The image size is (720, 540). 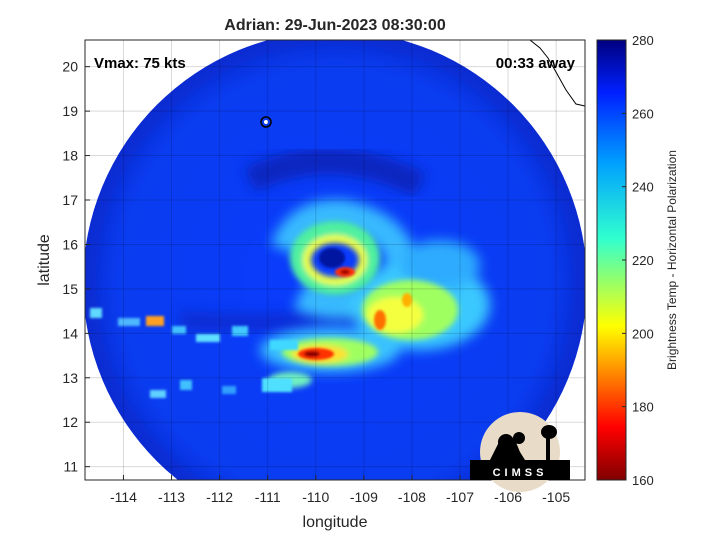 I want to click on x-tick-labels: -114 -113 -112 -111 -110 -109 -108 -107 -106 -105, so click(x=340, y=497).